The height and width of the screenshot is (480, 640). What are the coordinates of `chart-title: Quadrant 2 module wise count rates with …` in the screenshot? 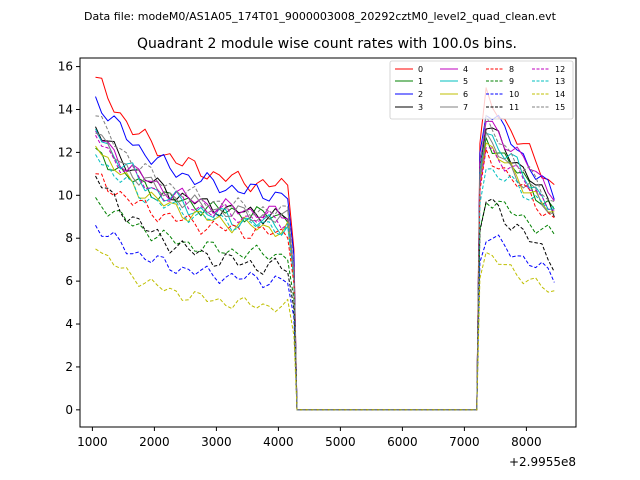 It's located at (327, 44).